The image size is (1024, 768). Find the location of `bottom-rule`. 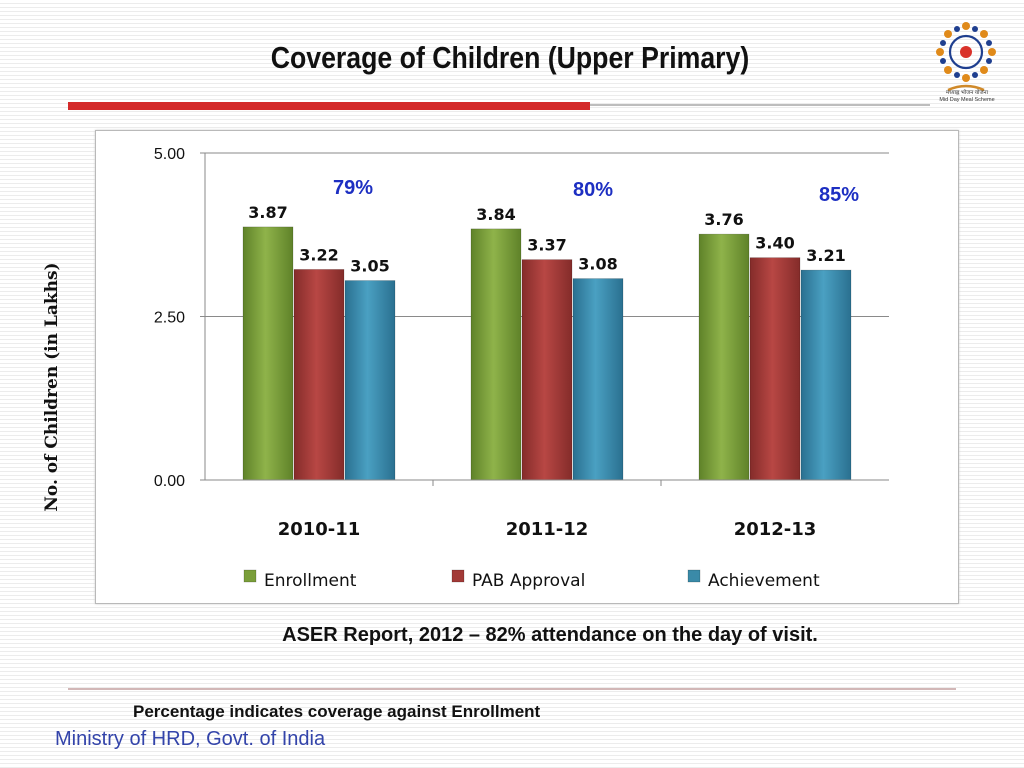

bottom-rule is located at coordinates (512, 689).